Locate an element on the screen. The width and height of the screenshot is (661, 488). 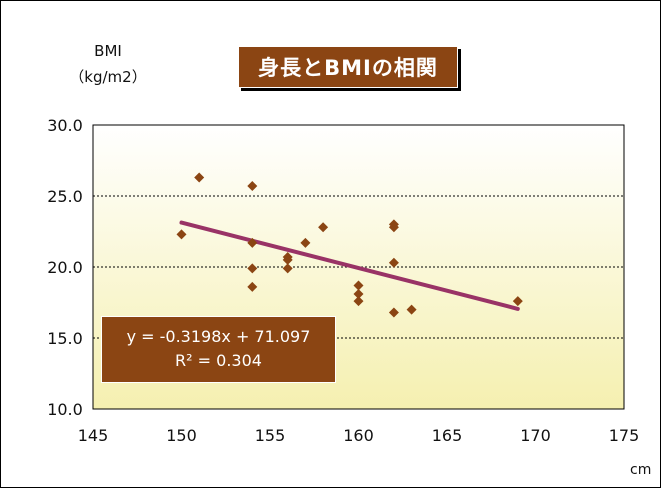
y-tick-label: 20.0 is located at coordinates (65, 267).